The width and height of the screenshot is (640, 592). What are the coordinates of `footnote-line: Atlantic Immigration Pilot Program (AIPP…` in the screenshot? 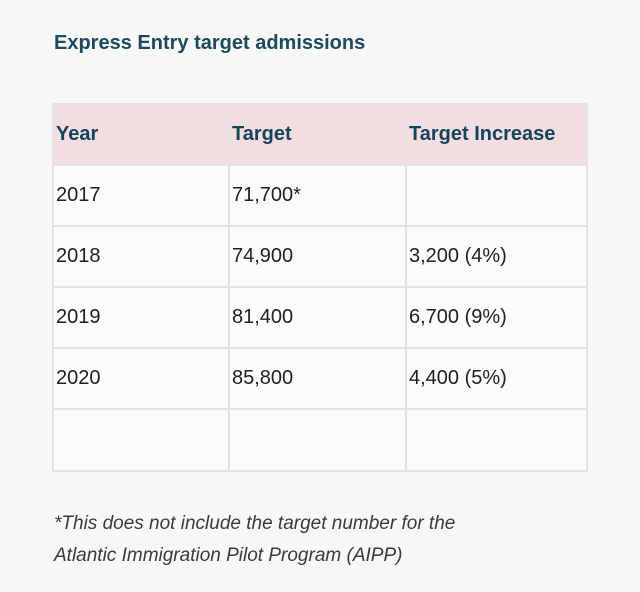 It's located at (228, 555).